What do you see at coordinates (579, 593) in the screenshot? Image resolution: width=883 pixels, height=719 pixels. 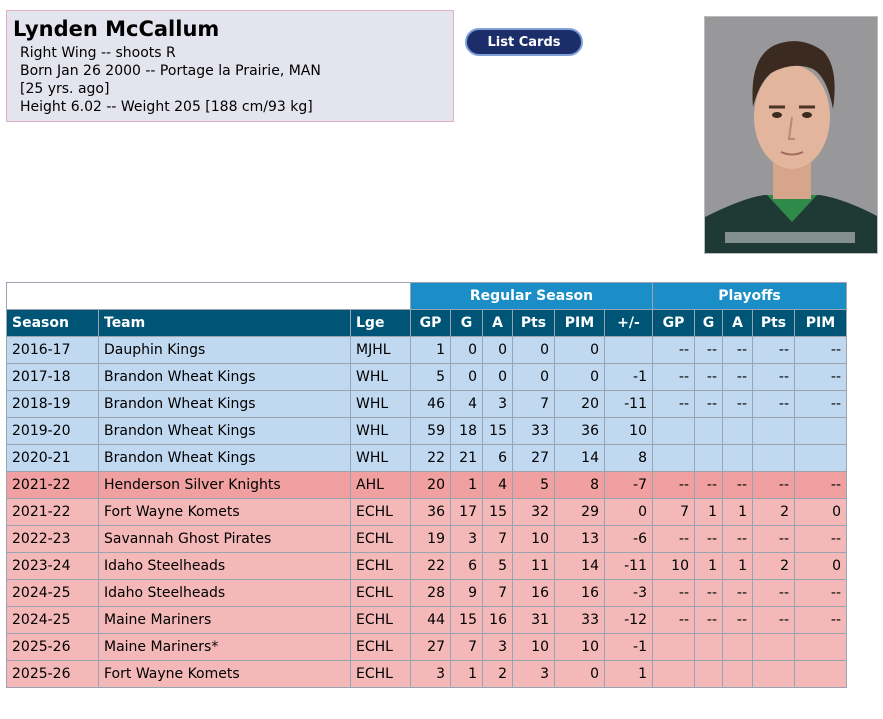 I see `cell-pim: 16` at bounding box center [579, 593].